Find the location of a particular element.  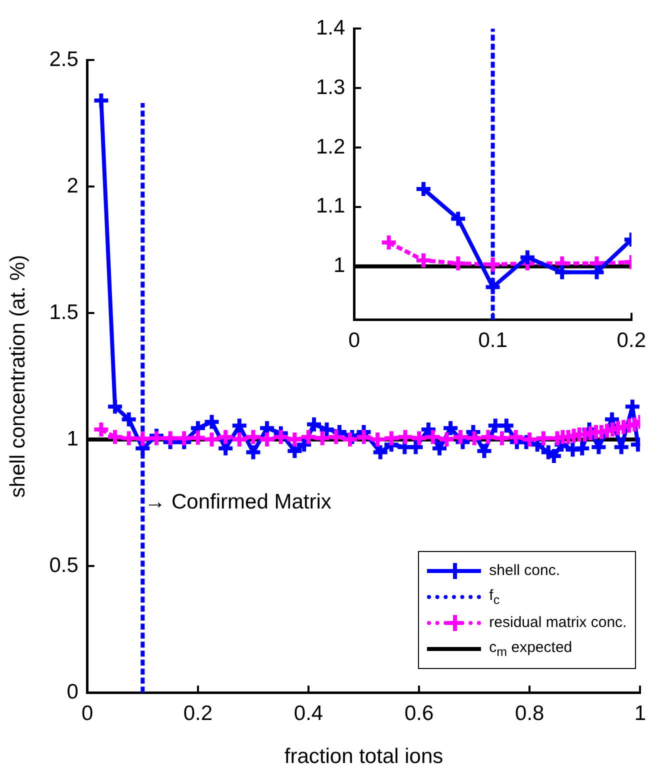

x-tick-label: 0.8 is located at coordinates (529, 713).